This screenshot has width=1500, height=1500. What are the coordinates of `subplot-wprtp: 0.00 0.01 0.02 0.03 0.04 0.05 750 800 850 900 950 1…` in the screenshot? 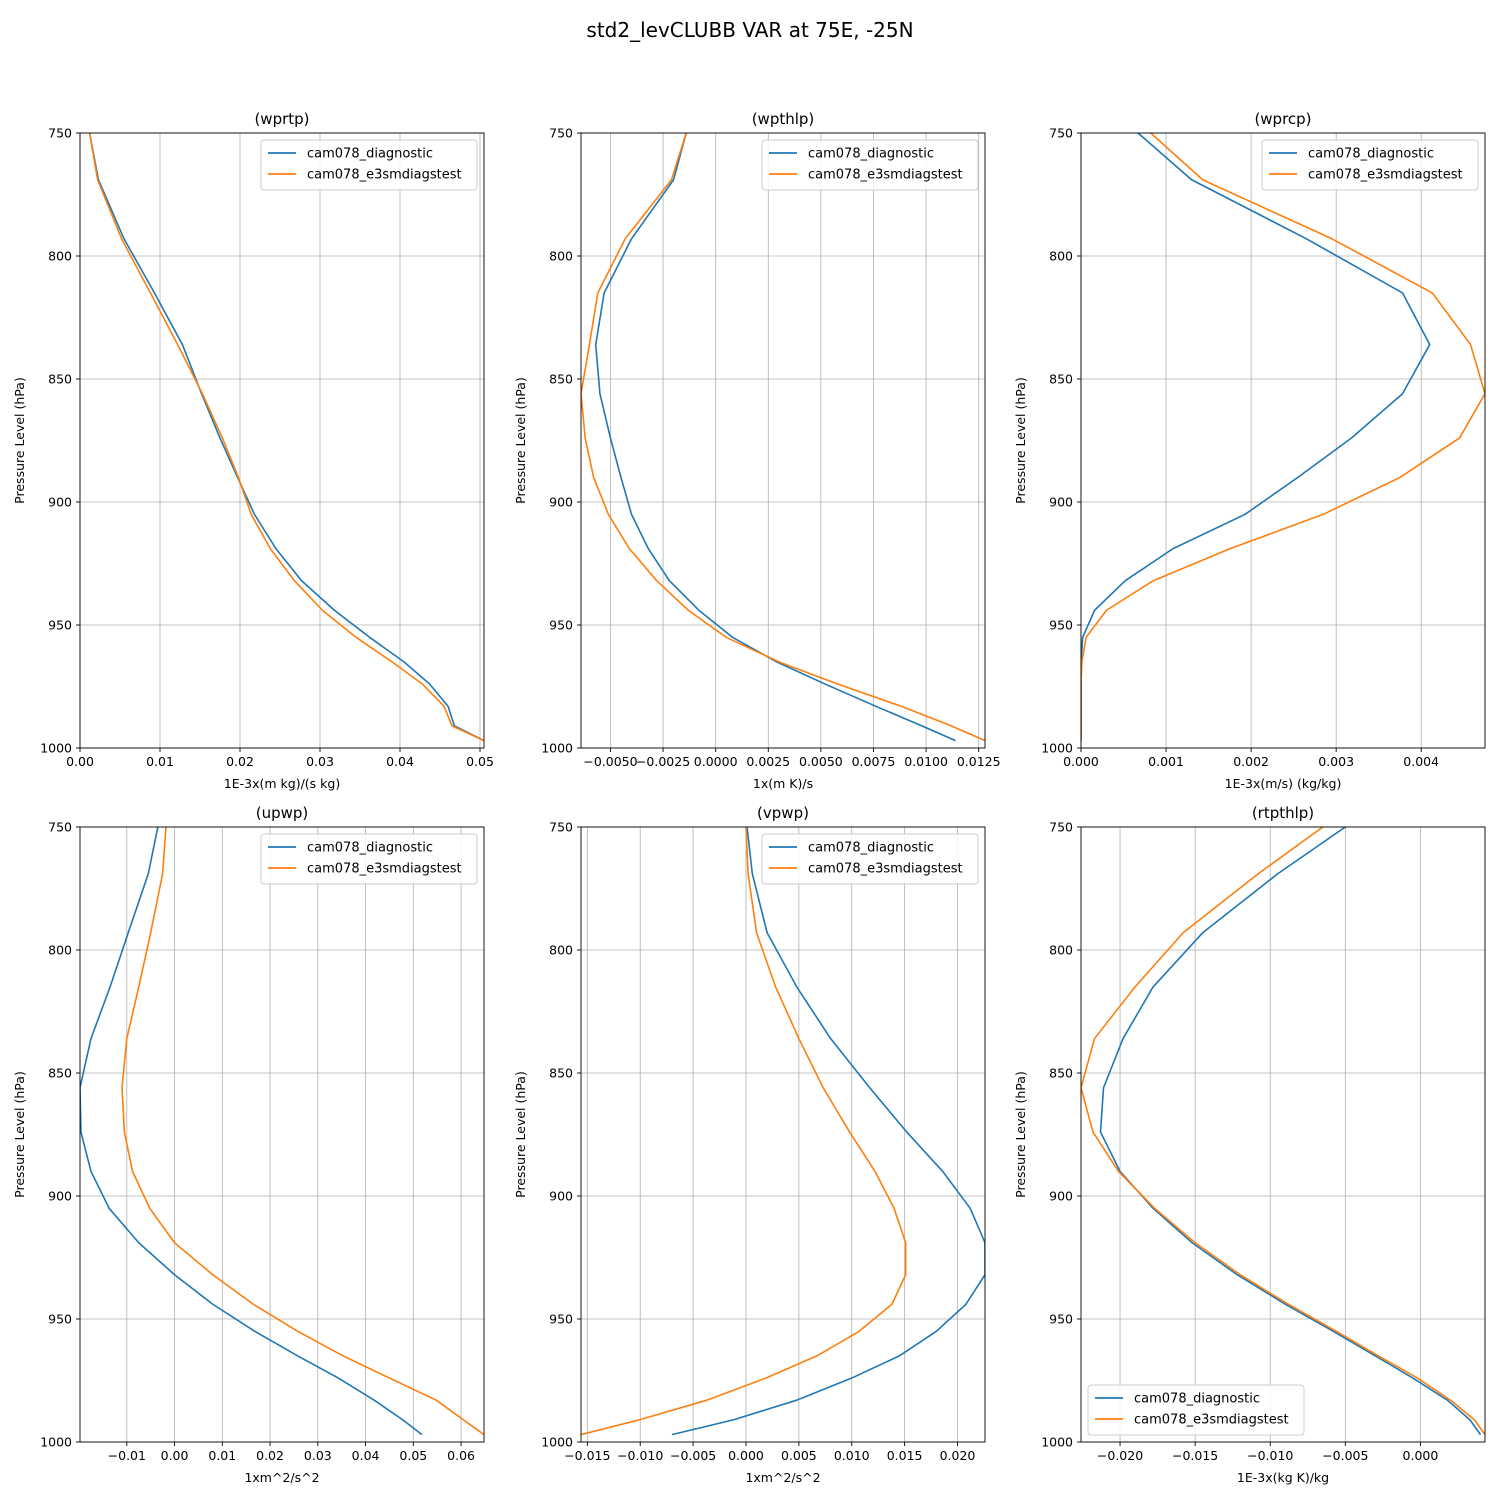 It's located at (253, 450).